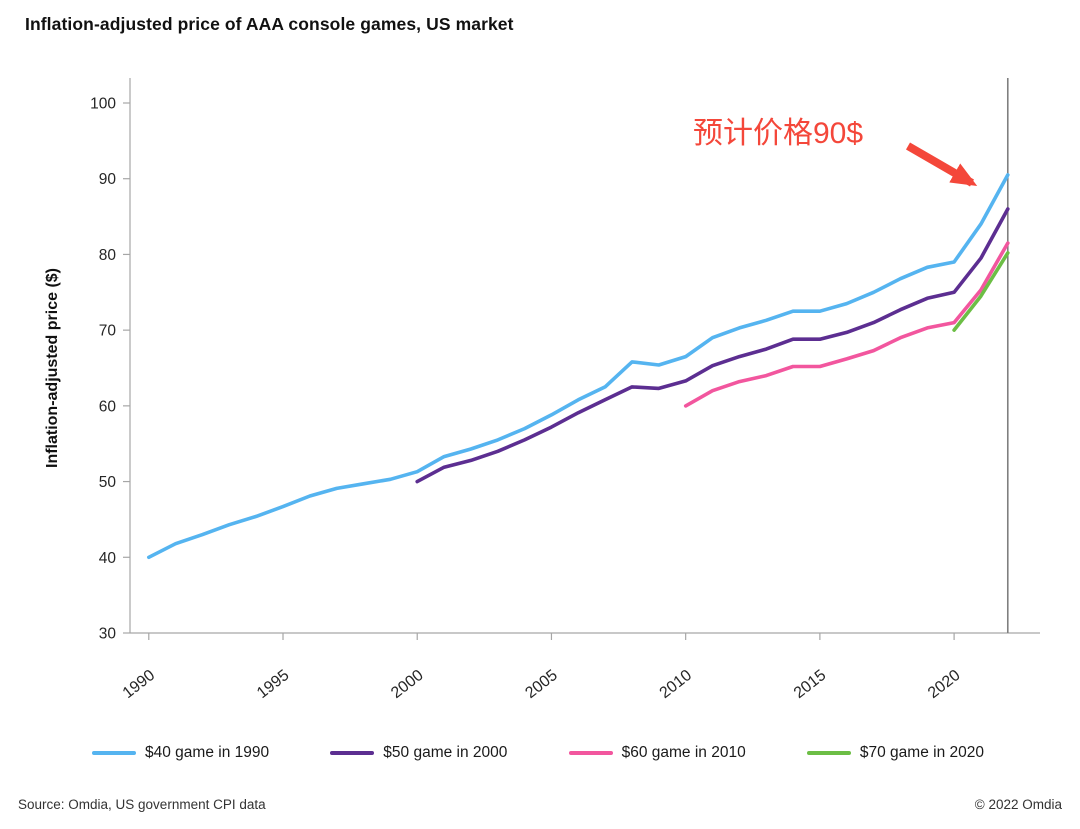  What do you see at coordinates (108, 558) in the screenshot?
I see `y-tick-label: 40` at bounding box center [108, 558].